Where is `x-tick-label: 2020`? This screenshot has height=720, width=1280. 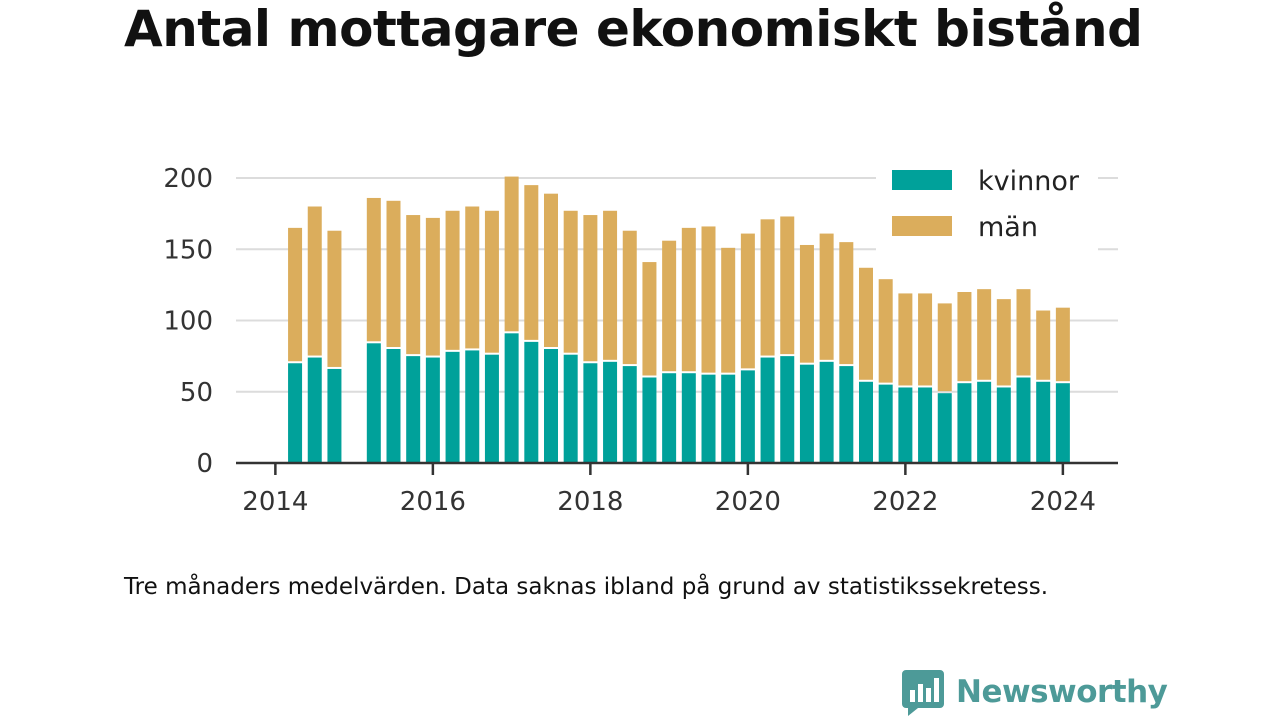 x-tick-label: 2020 is located at coordinates (748, 502).